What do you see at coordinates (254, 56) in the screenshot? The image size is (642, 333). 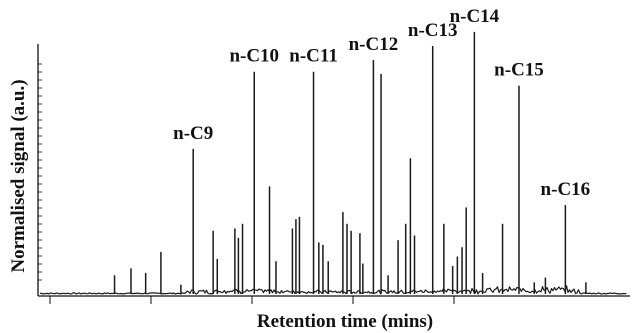 I see `label-n-c10: n-C10` at bounding box center [254, 56].